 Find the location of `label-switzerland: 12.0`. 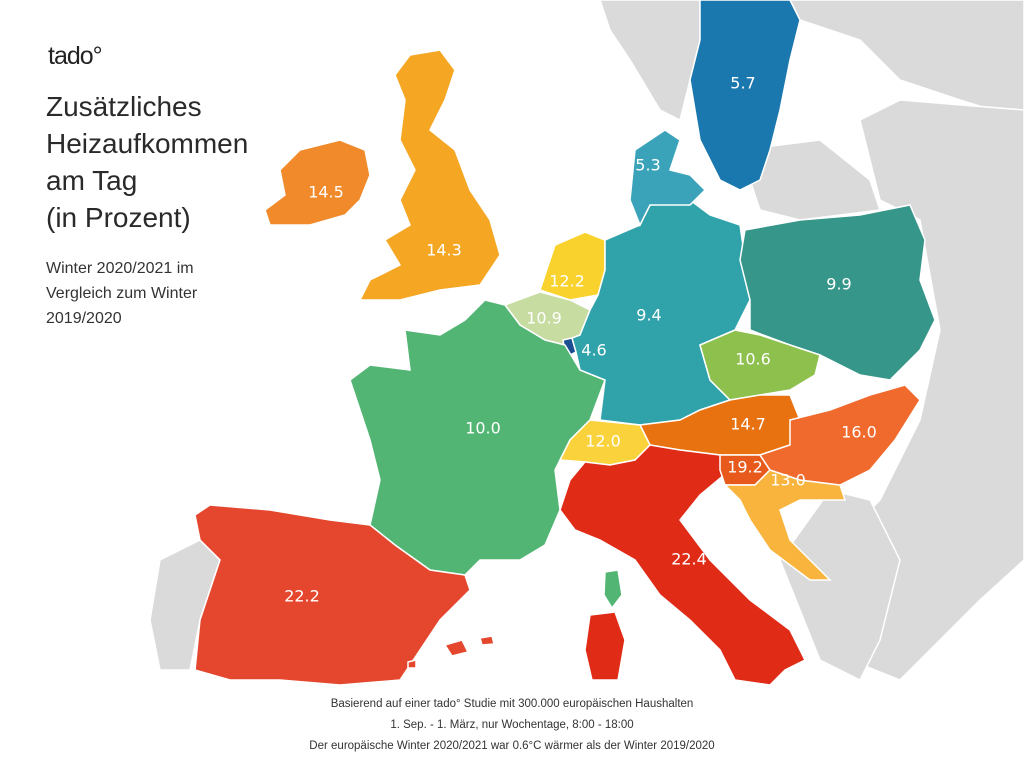

label-switzerland: 12.0 is located at coordinates (603, 441).